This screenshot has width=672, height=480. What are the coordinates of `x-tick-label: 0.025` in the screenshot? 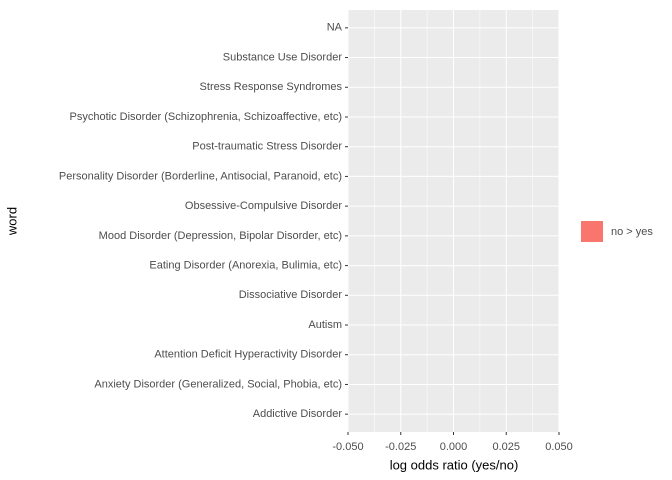 It's located at (506, 447).